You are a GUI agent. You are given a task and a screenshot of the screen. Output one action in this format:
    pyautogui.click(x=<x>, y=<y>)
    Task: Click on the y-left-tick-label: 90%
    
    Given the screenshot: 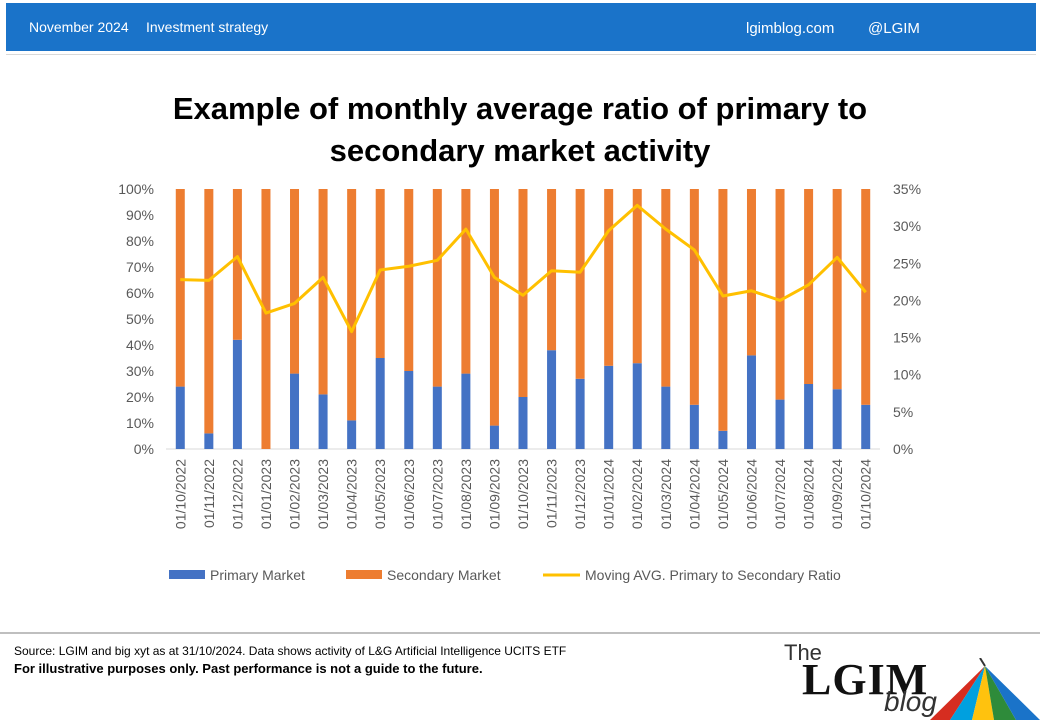 What is the action you would take?
    pyautogui.click(x=140, y=215)
    